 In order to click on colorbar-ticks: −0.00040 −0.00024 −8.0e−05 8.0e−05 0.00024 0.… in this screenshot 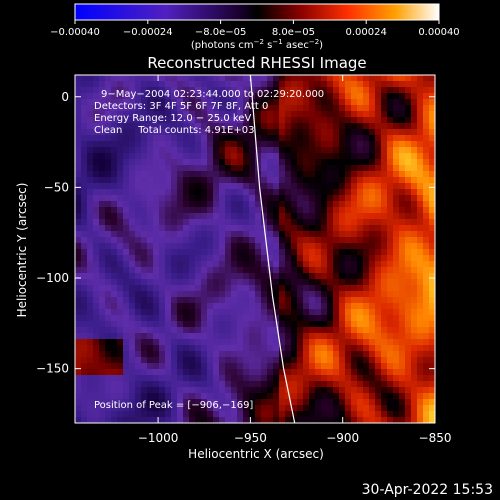, I will do `click(255, 29)`.